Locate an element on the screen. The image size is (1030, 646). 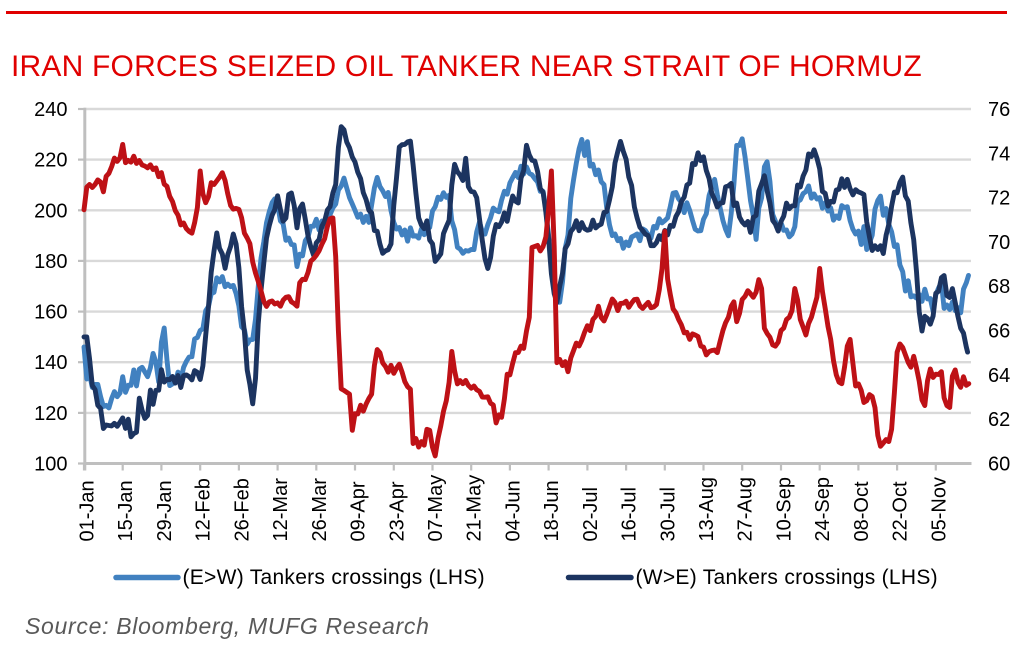
svg-text: 72 is located at coordinates (999, 199).